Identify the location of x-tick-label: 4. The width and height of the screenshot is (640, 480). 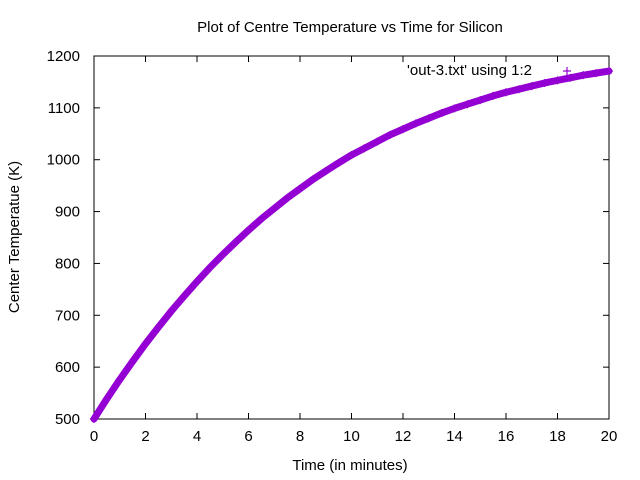
(197, 436).